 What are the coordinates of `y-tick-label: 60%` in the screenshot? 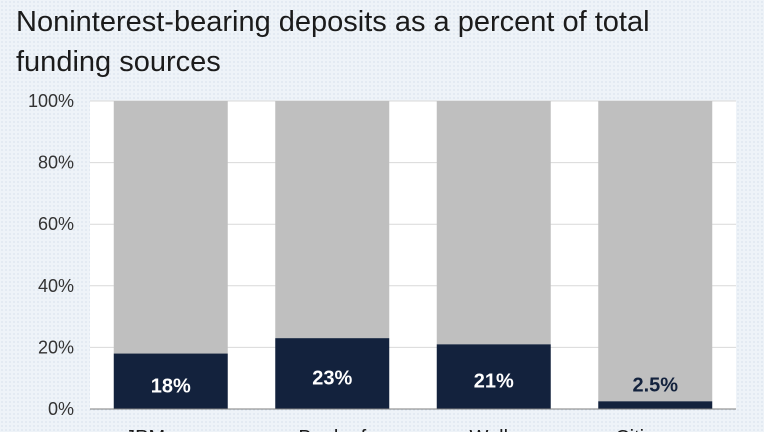 It's located at (56, 224).